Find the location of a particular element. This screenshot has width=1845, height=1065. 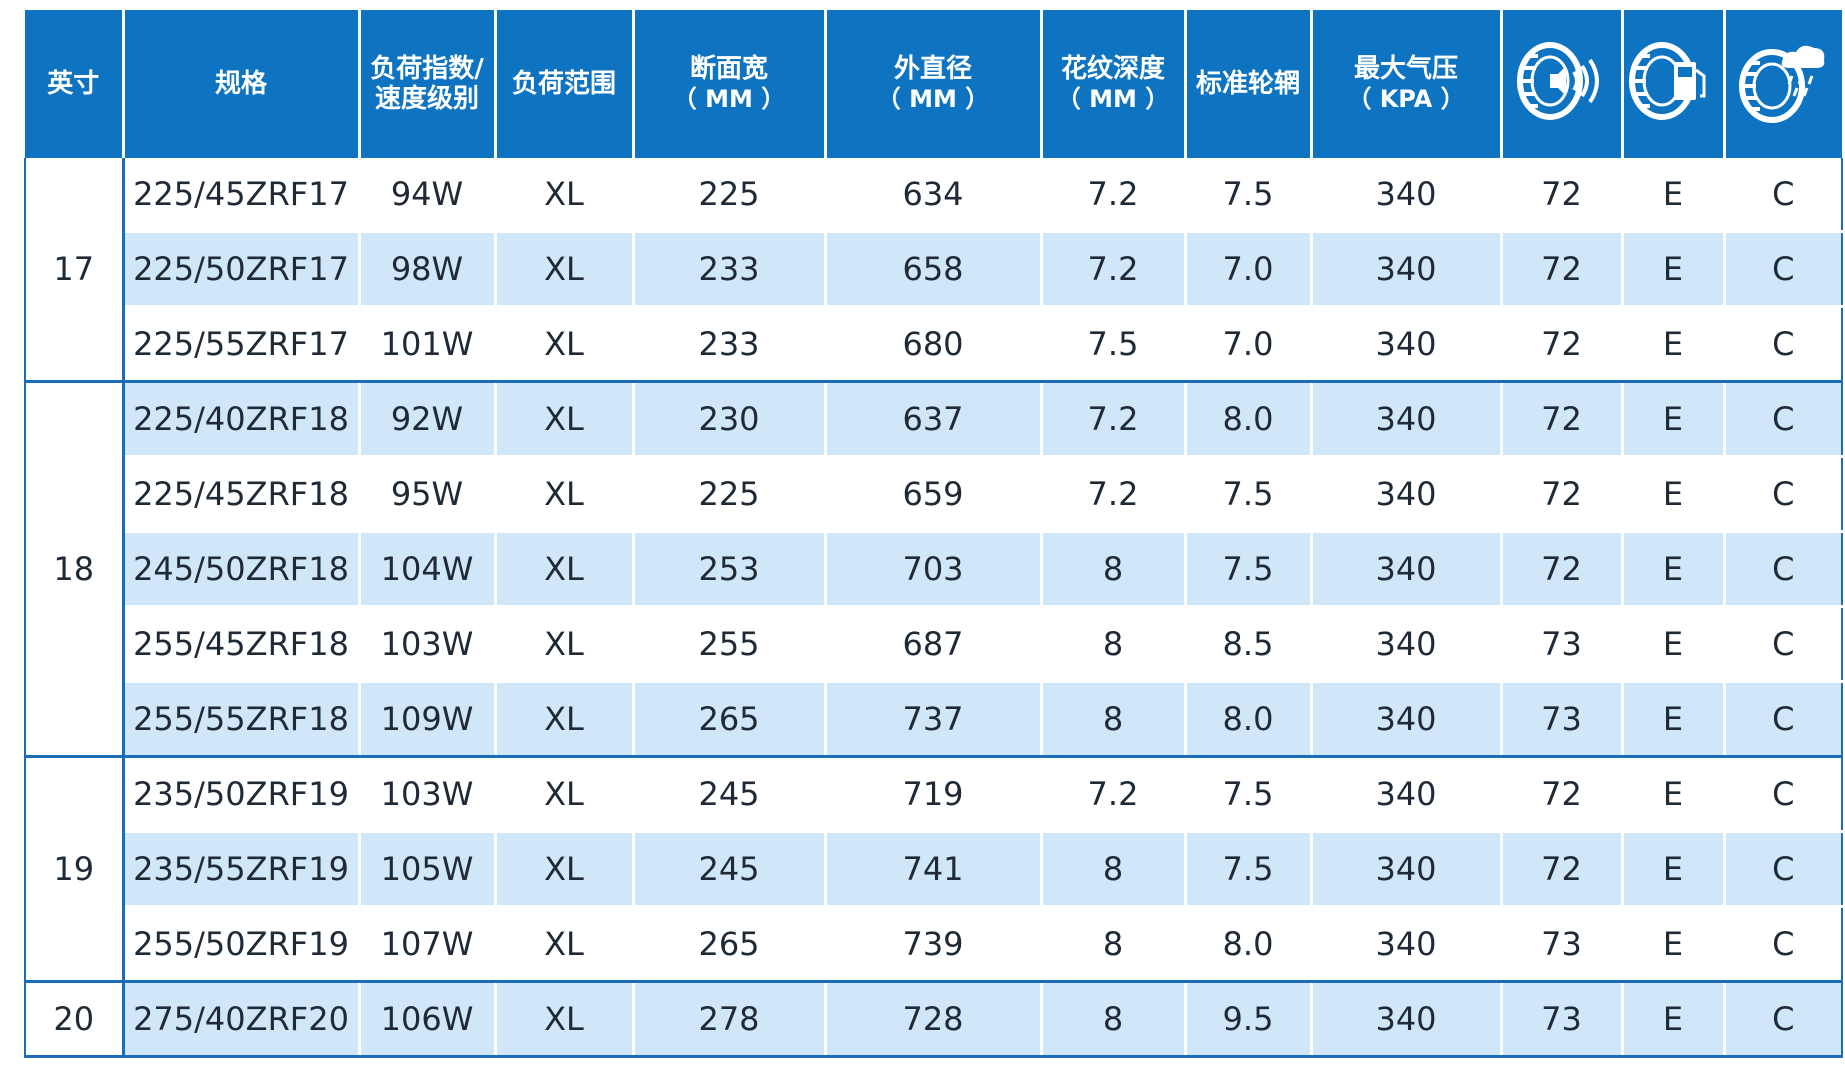

cell-spec: 235/55ZRF19 is located at coordinates (241, 869).